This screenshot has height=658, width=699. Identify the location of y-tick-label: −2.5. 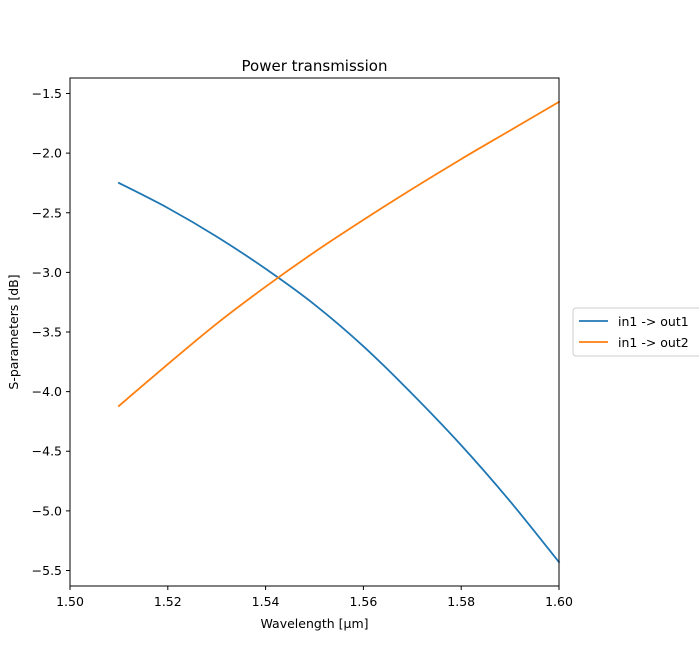
(47, 212).